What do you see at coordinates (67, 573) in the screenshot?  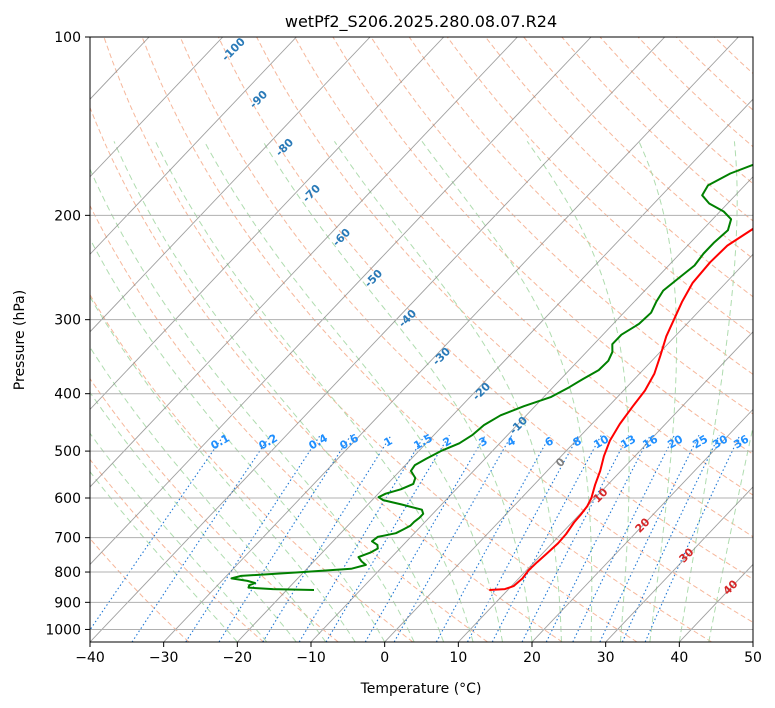 I see `y-tick-label: 800` at bounding box center [67, 573].